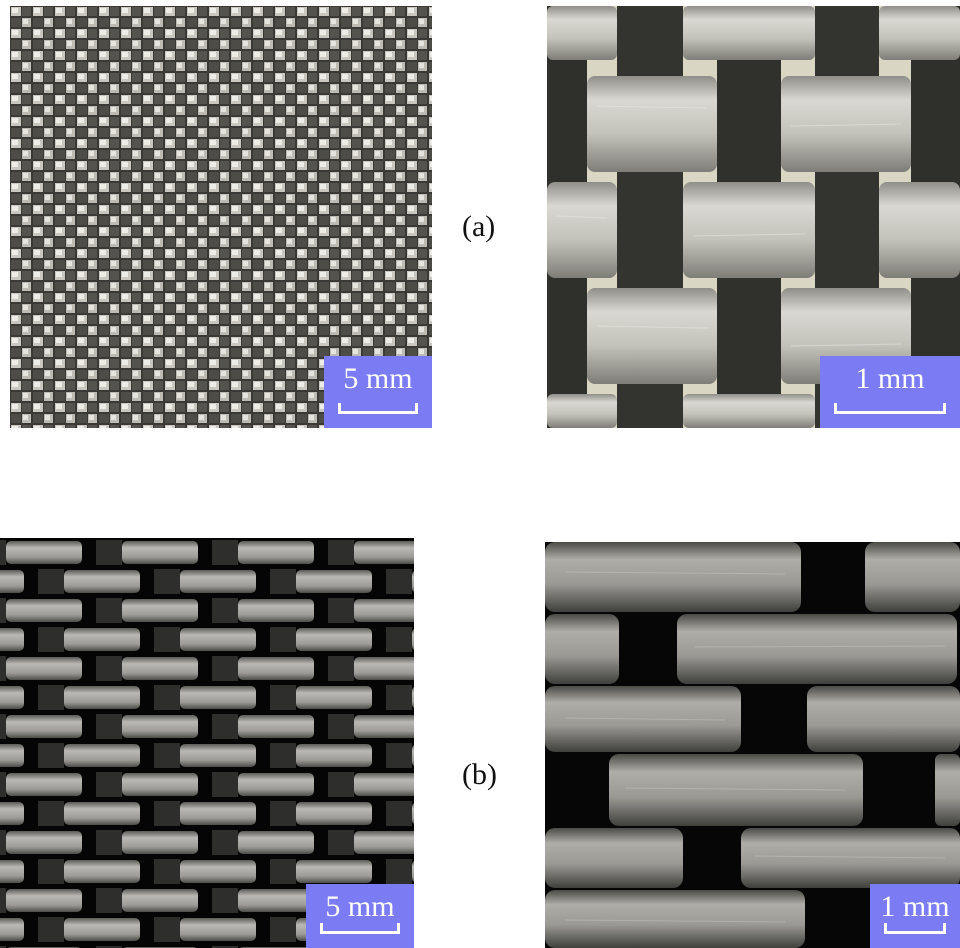 Image resolution: width=960 pixels, height=948 pixels. I want to click on panel-label-a: (a), so click(479, 226).